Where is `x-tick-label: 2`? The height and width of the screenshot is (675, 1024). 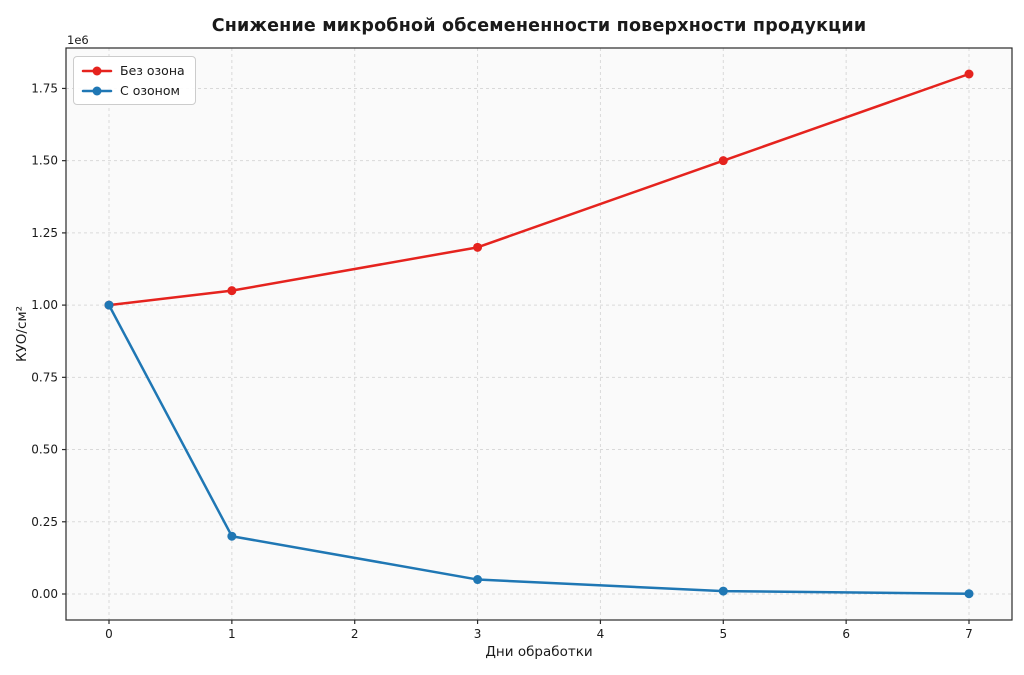 x-tick-label: 2 is located at coordinates (355, 634).